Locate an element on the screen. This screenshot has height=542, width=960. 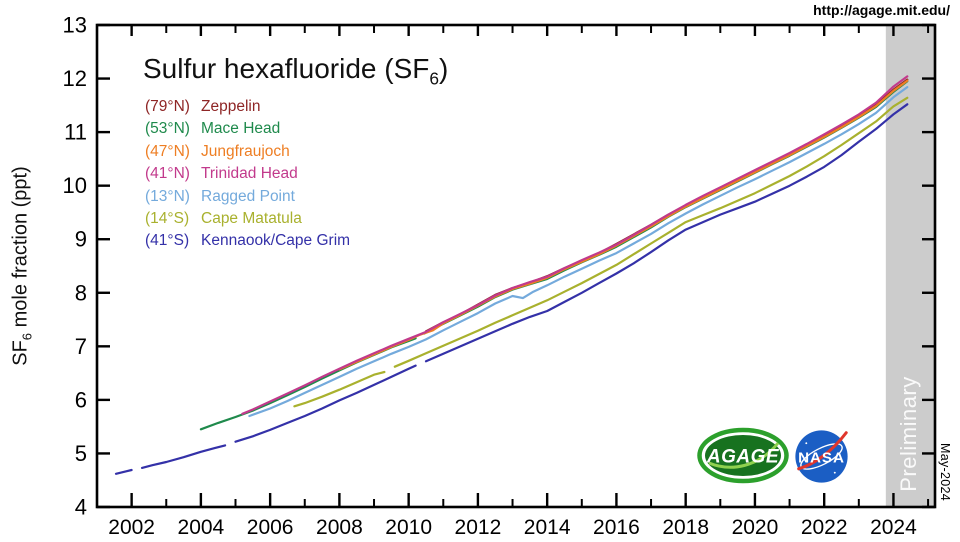
y-axis-title-text: SF is located at coordinates (20, 353).